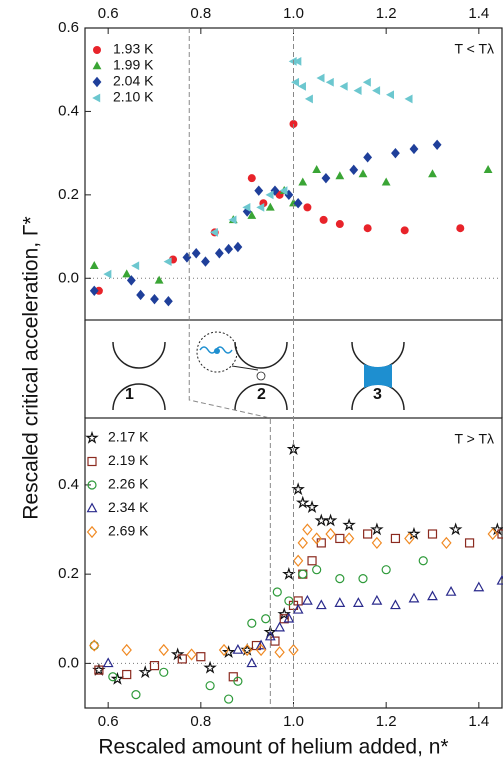 The height and width of the screenshot is (767, 503). I want to click on sphere-3-top, so click(378, 355).